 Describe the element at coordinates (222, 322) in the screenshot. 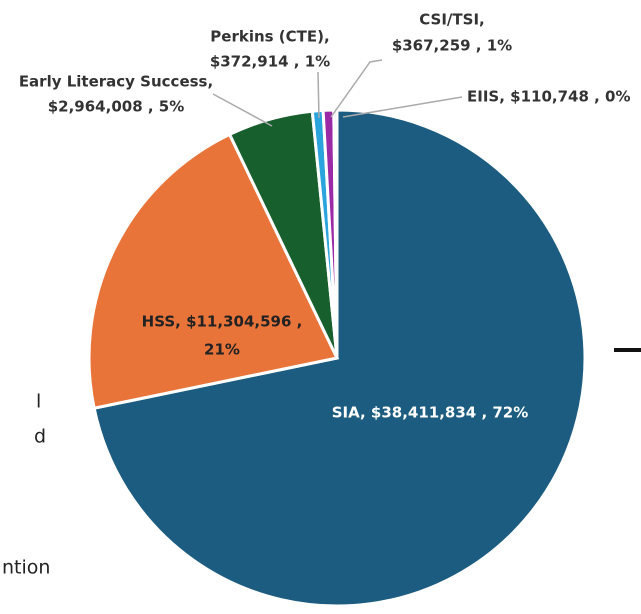

I see `data-label: HSS, $11,304,596 ,` at that location.